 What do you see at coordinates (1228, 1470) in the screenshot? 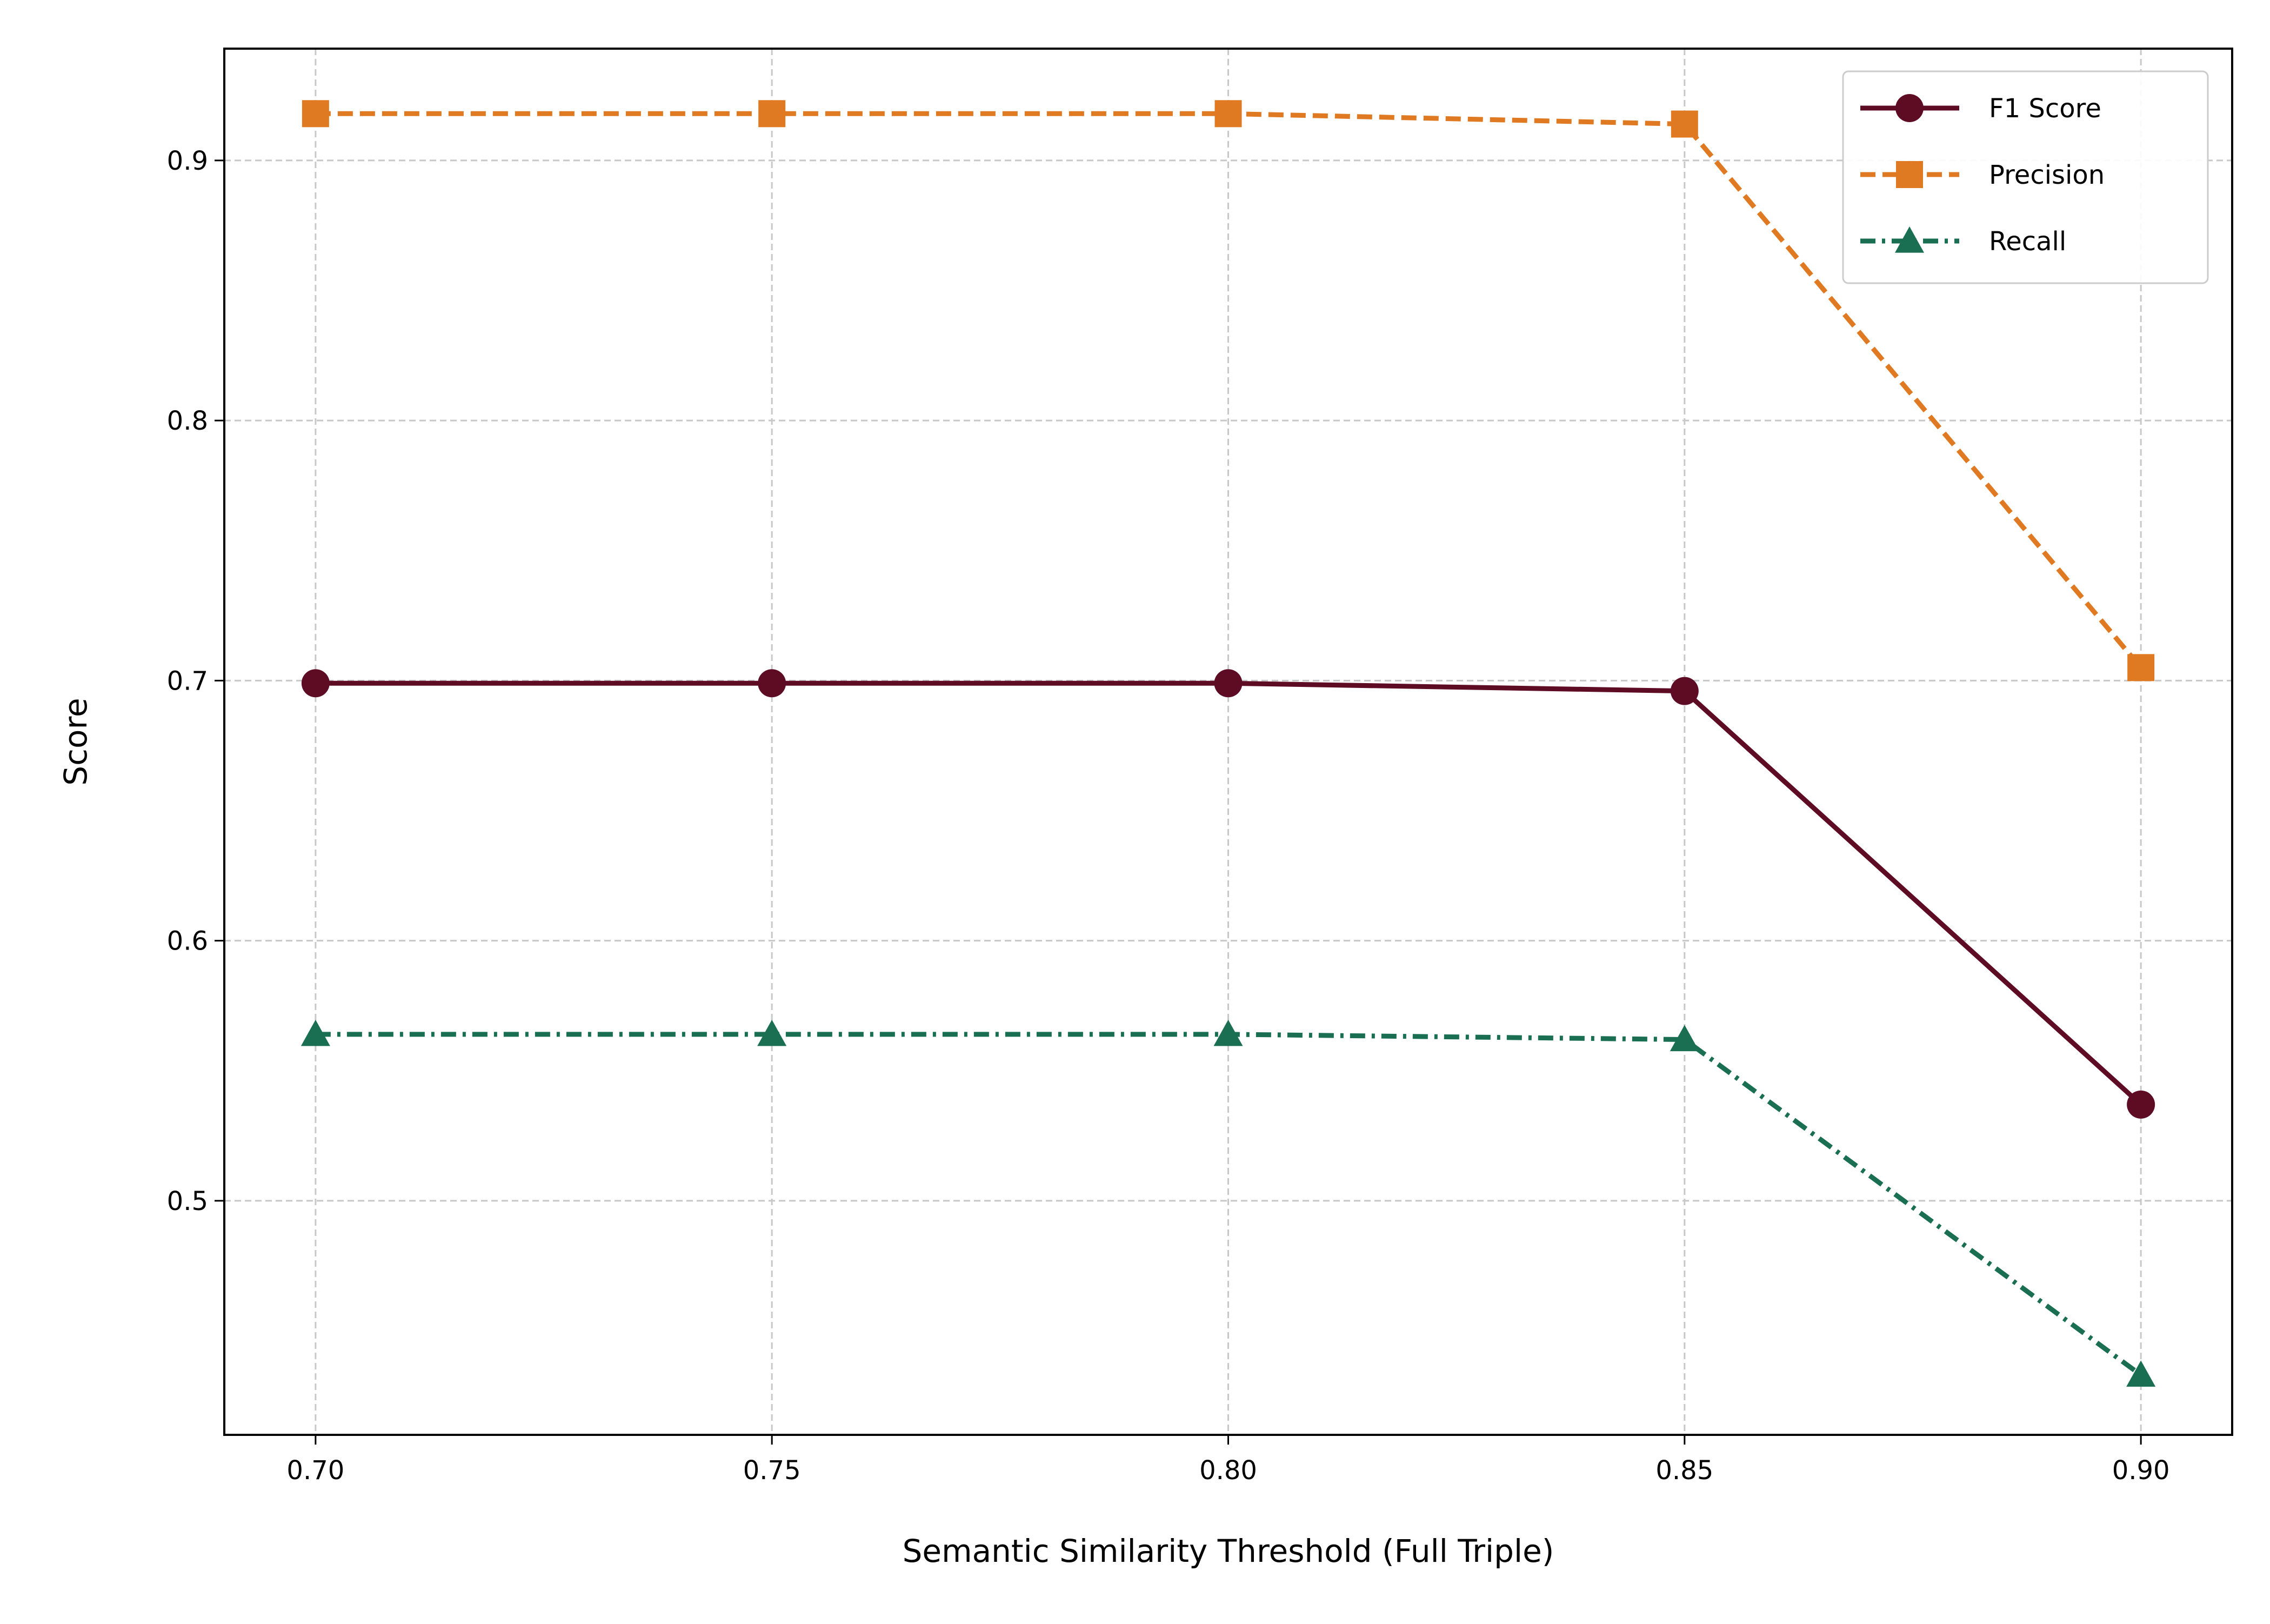
I see `x-tick-label: 0.80` at bounding box center [1228, 1470].